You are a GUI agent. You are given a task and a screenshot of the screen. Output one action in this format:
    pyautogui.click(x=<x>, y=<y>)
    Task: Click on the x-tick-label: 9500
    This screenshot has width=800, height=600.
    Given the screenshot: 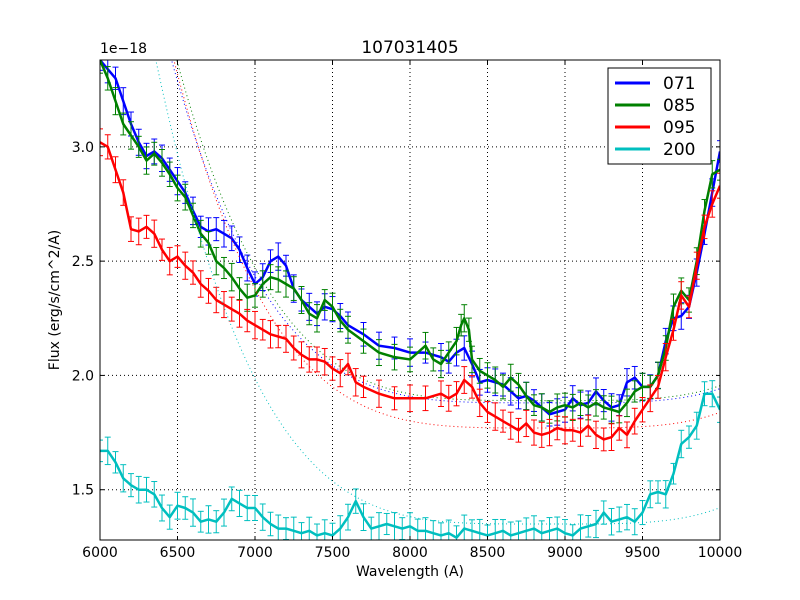 What is the action you would take?
    pyautogui.click(x=643, y=553)
    